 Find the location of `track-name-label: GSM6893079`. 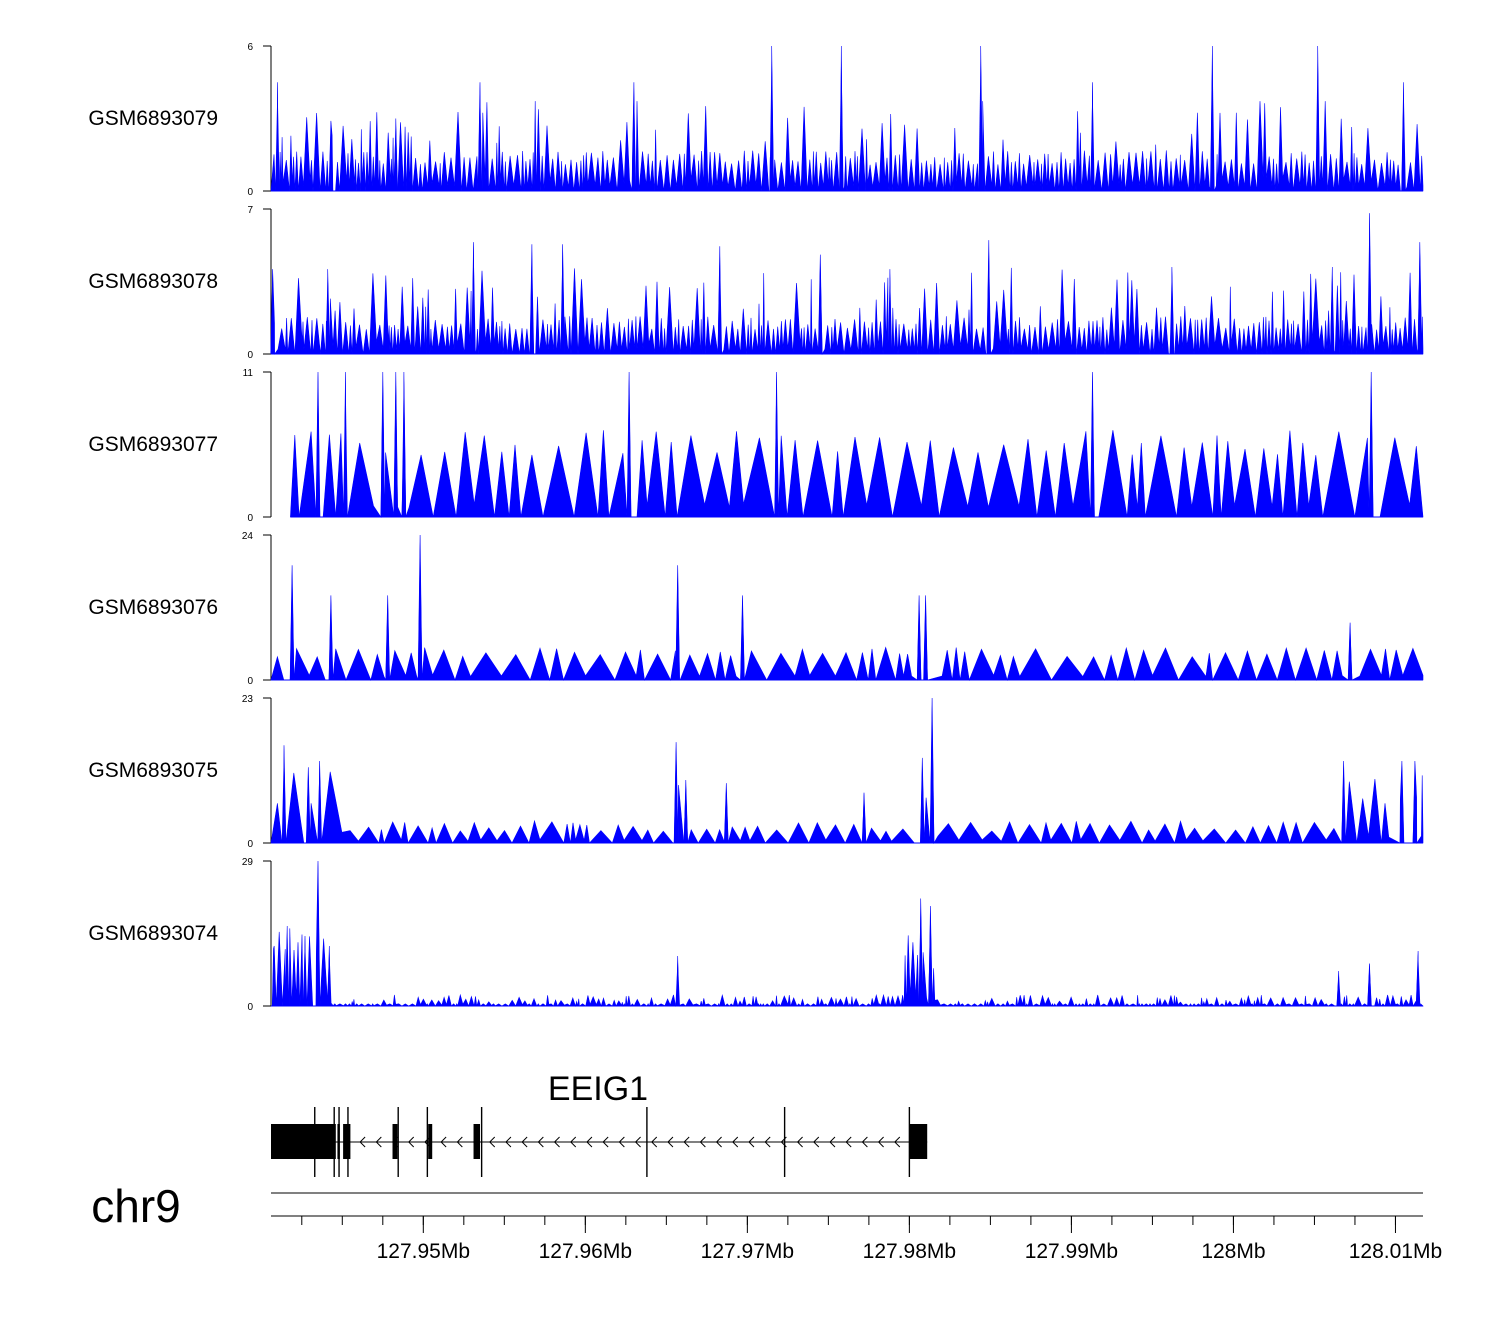

track-name-label: GSM6893079 is located at coordinates (153, 118).